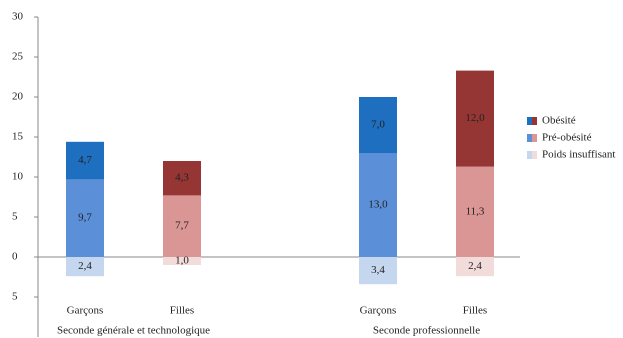 This screenshot has width=623, height=338. I want to click on data-label: 4,3, so click(182, 178).